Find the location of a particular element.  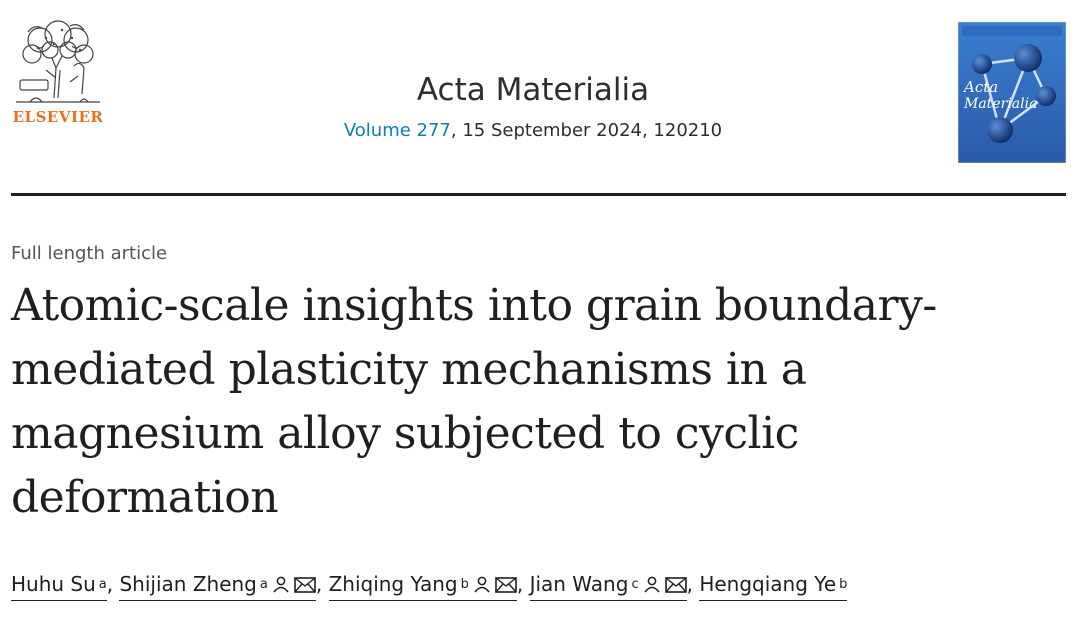

journal-cover-image: Acta Materialia is located at coordinates (1012, 92).